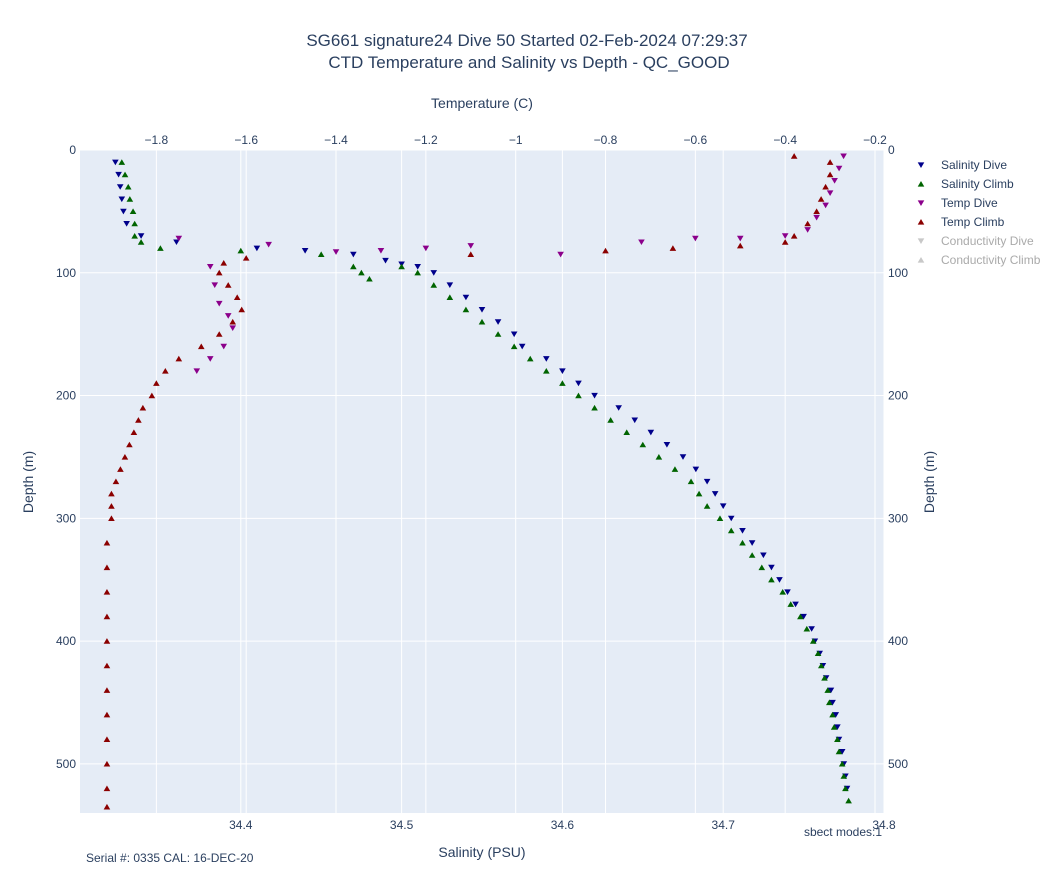 The image size is (1058, 894). I want to click on legend-item-temp-climb: Temp Climb, so click(961, 222).